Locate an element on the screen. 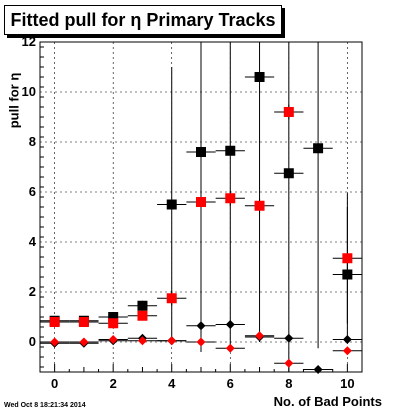  y-tick-label: 0 is located at coordinates (32, 341).